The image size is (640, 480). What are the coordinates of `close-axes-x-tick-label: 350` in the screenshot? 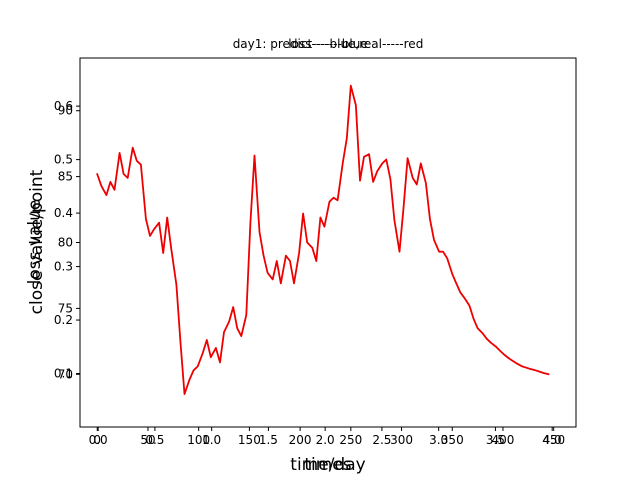 It's located at (452, 440).